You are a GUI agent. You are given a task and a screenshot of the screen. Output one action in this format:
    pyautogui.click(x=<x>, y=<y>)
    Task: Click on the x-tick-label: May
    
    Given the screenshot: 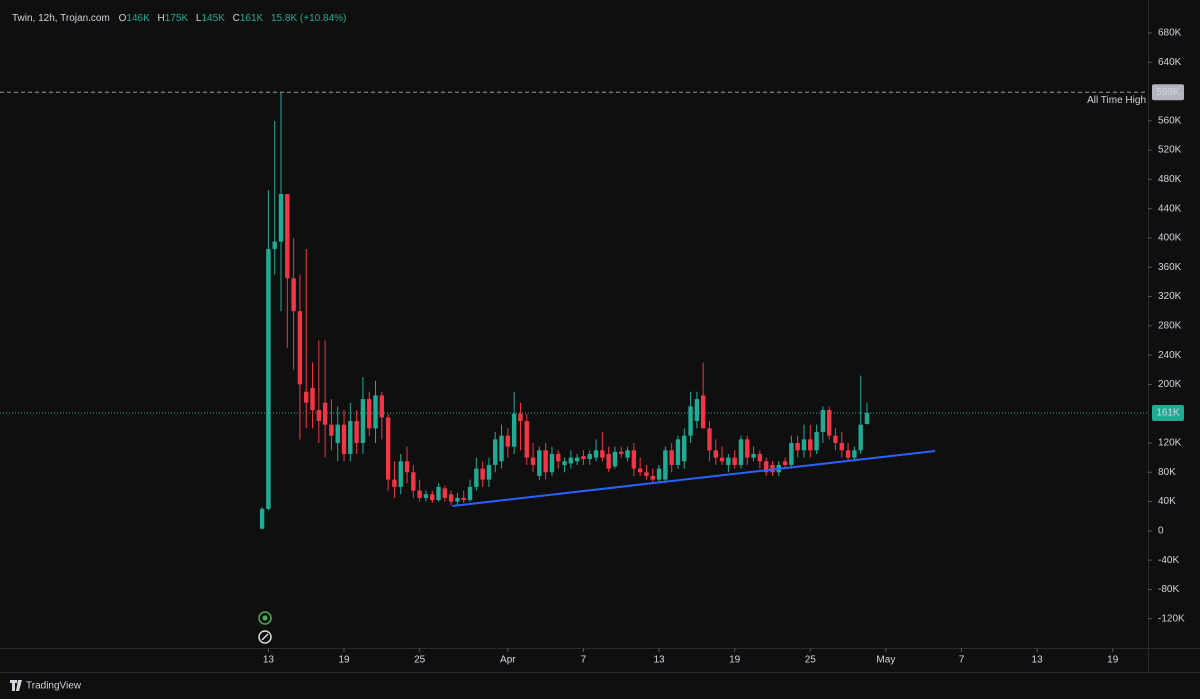 What is the action you would take?
    pyautogui.click(x=885, y=660)
    